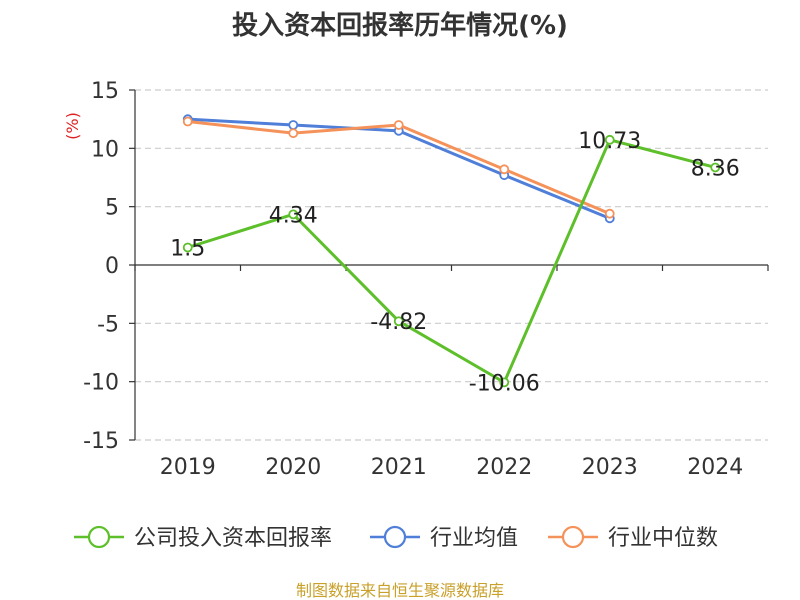  Describe the element at coordinates (105, 149) in the screenshot. I see `y-tick-label: 10` at that location.